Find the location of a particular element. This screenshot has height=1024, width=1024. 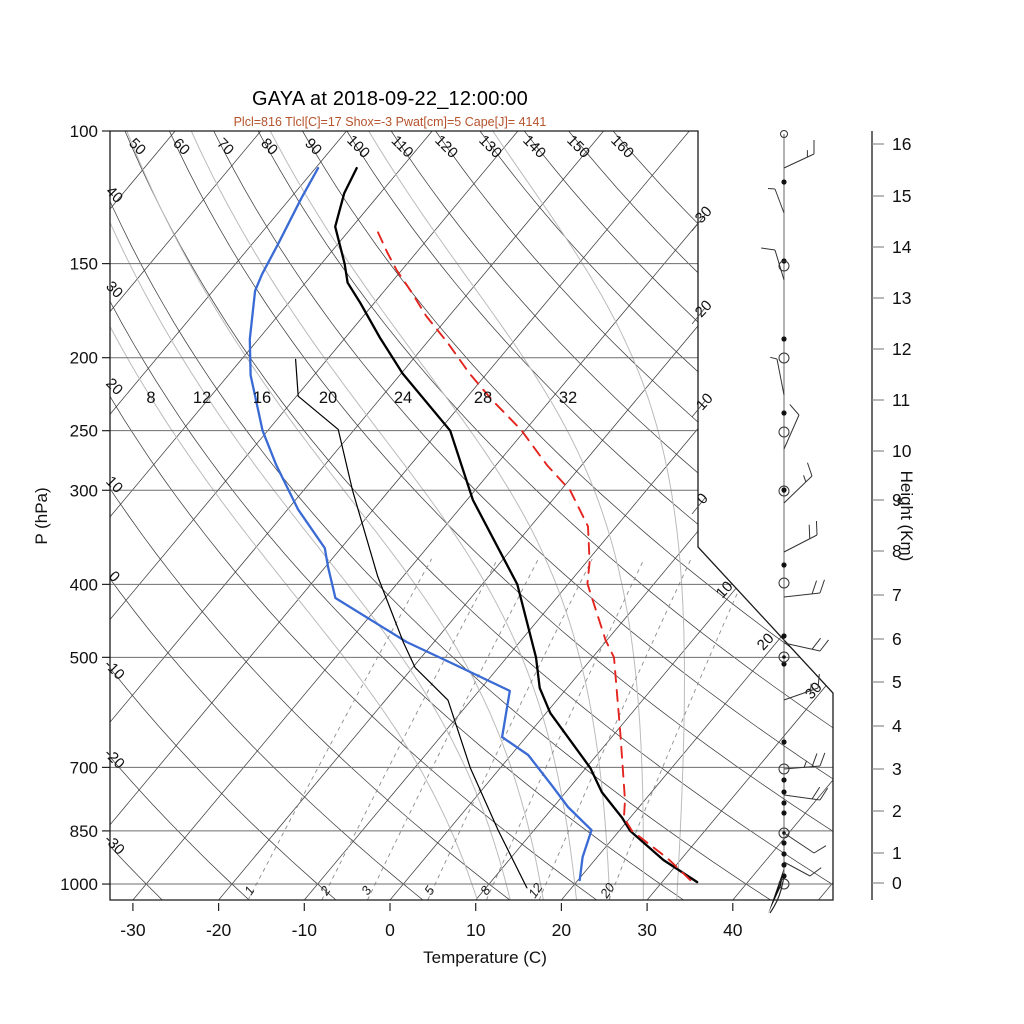

auxiliary_profile-curve is located at coordinates (411, 623).